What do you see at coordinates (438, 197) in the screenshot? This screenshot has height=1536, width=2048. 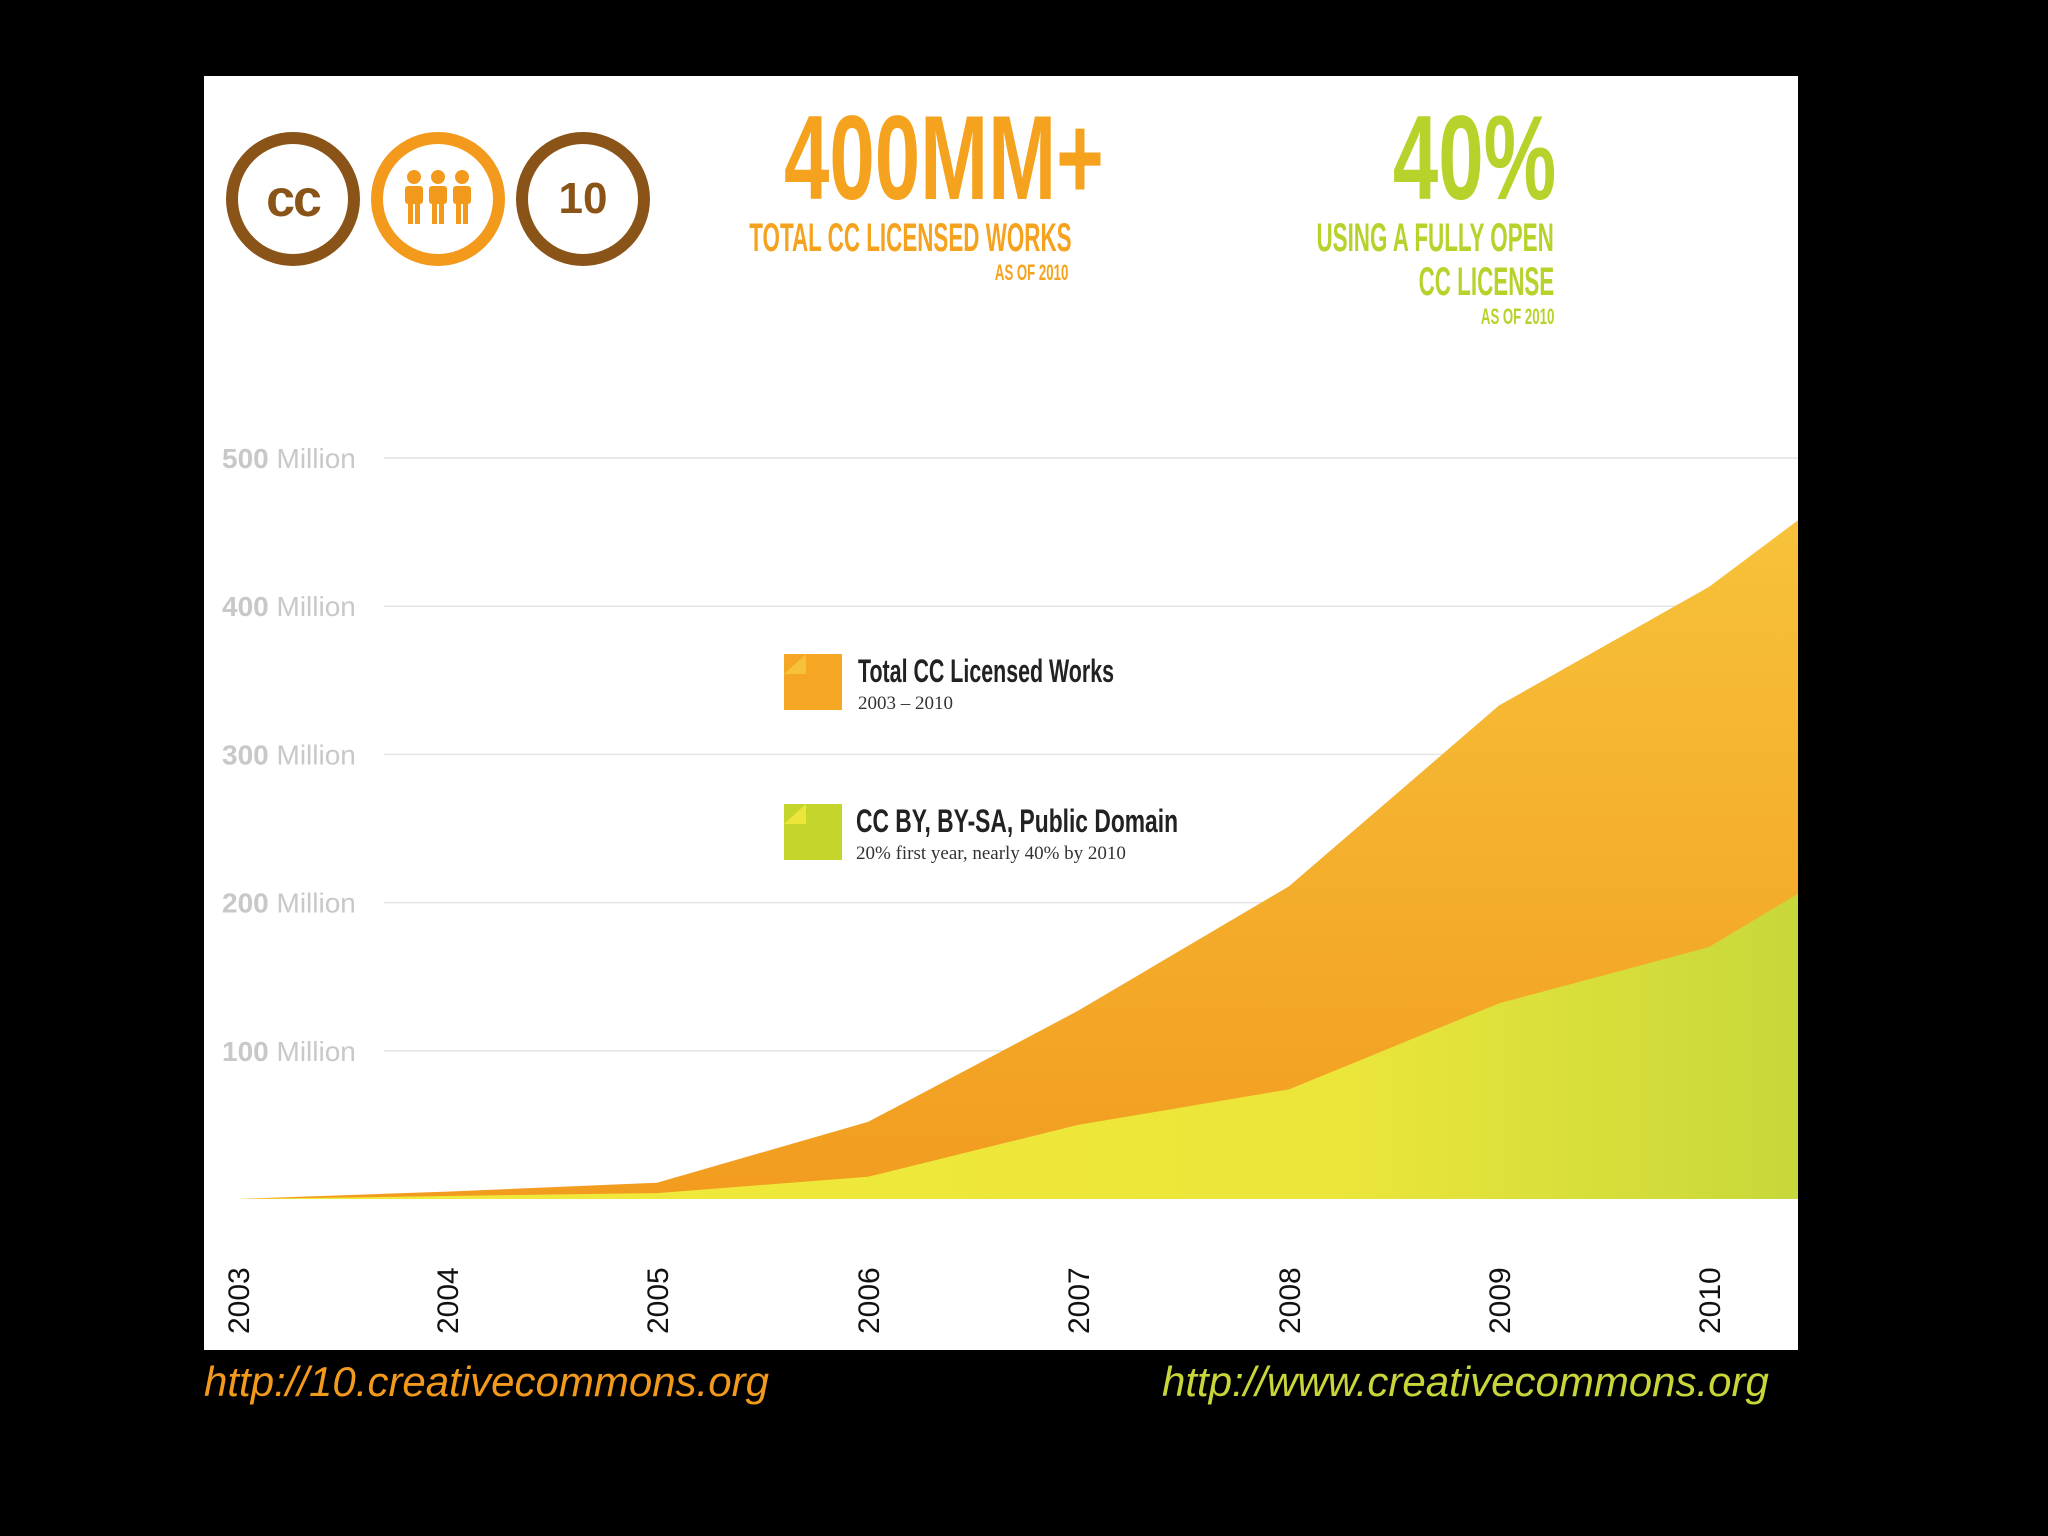 I see `people-icon` at bounding box center [438, 197].